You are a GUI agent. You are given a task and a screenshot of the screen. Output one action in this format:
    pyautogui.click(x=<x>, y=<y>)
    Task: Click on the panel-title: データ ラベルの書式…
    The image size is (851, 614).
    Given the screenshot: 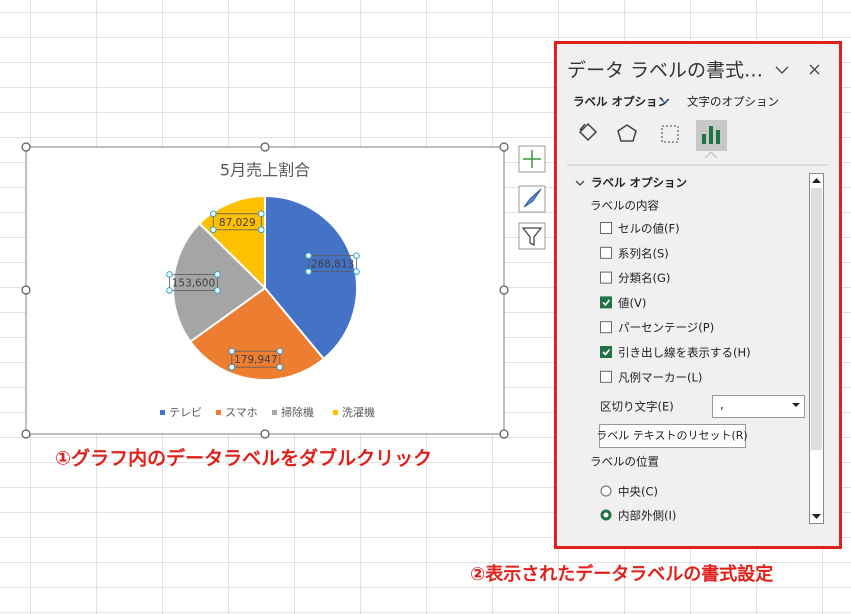 What is the action you would take?
    pyautogui.click(x=665, y=71)
    